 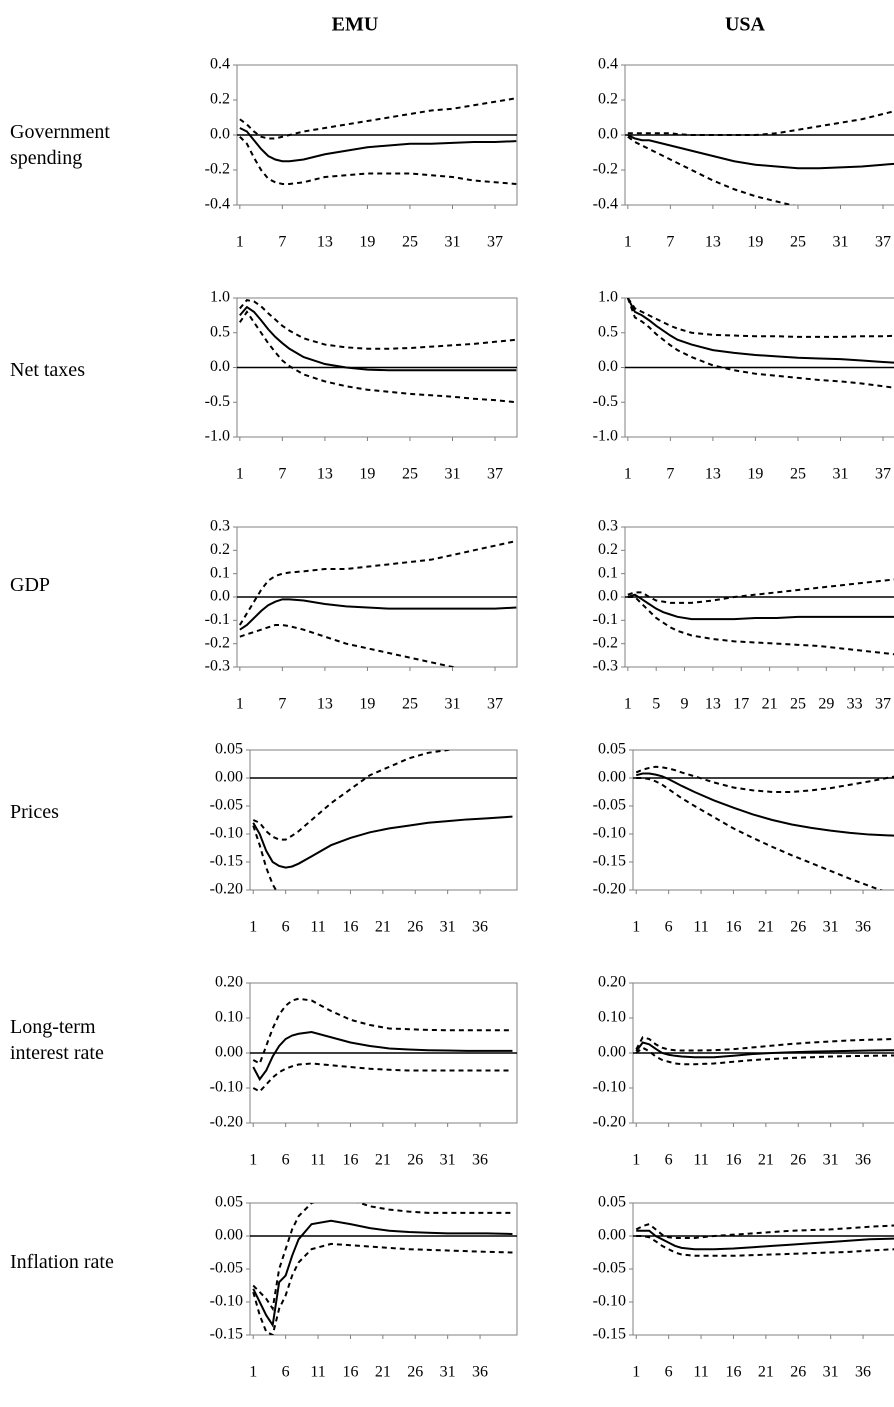 I want to click on row-title: Long-term interest rate, so click(x=57, y=1040).